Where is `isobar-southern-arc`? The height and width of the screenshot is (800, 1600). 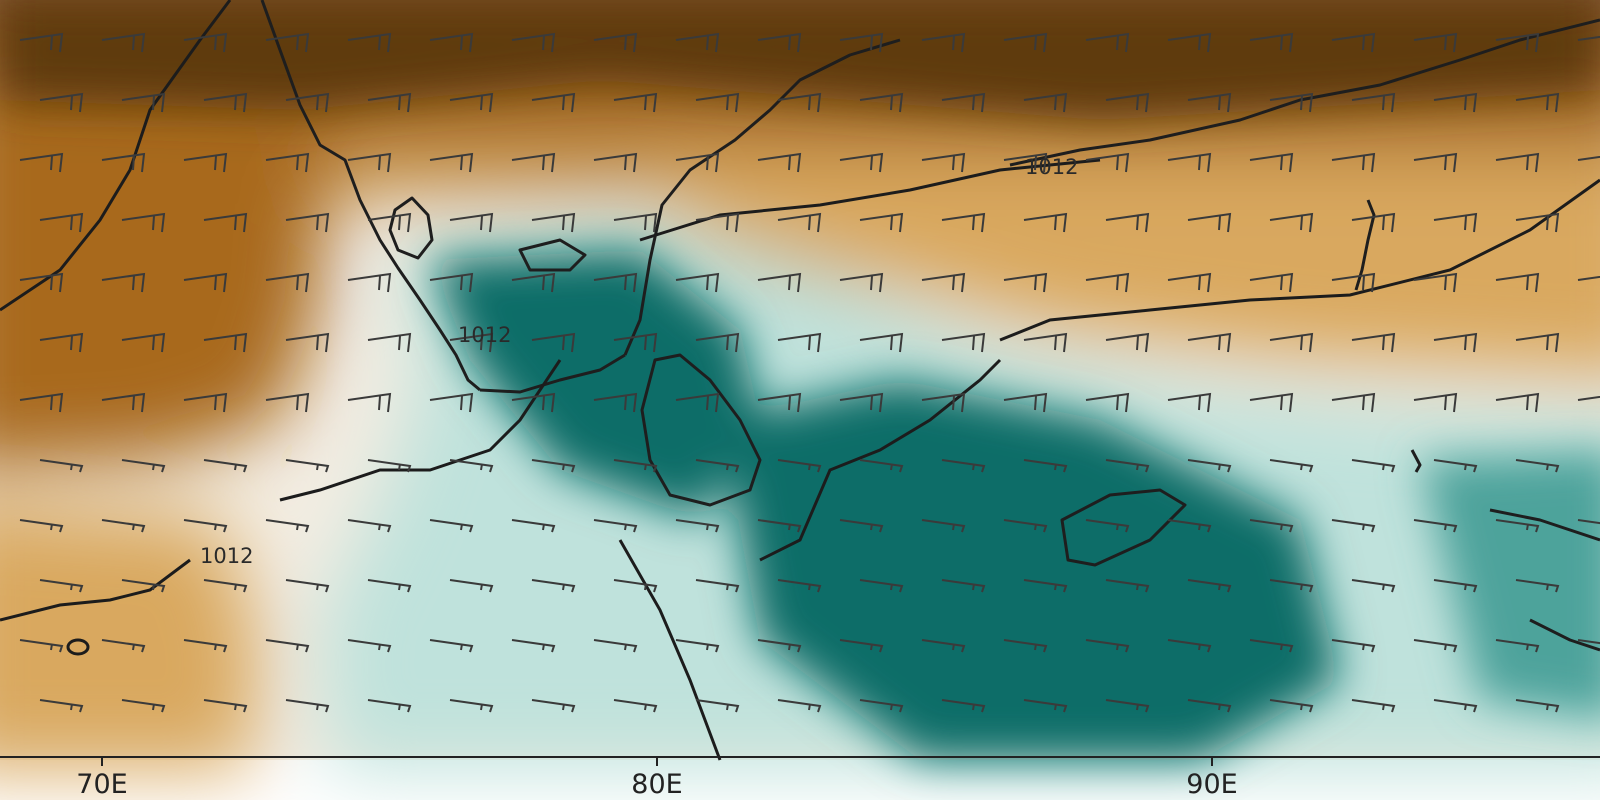 isobar-southern-arc is located at coordinates (670, 650).